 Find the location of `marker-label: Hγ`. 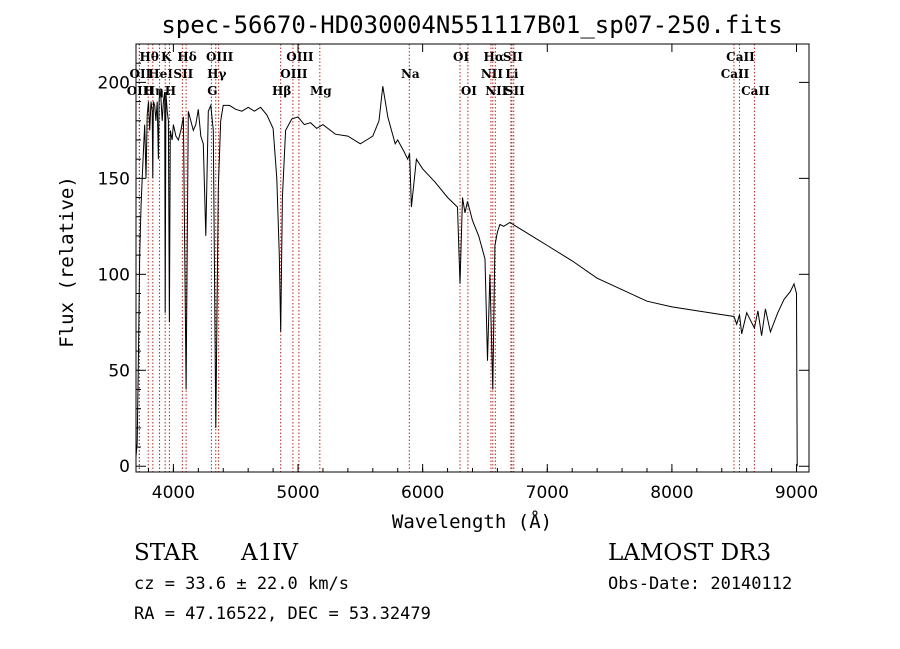

marker-label: Hγ is located at coordinates (216, 74).